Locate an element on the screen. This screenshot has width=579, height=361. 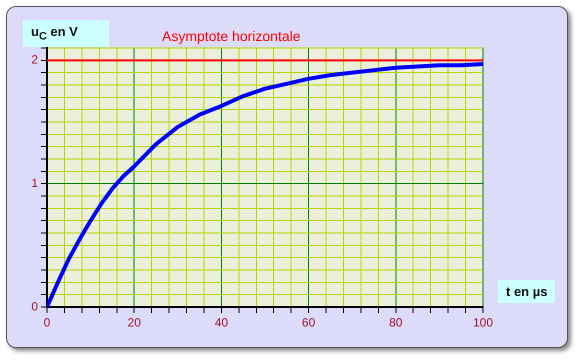
x-tick-label: 20 is located at coordinates (135, 323).